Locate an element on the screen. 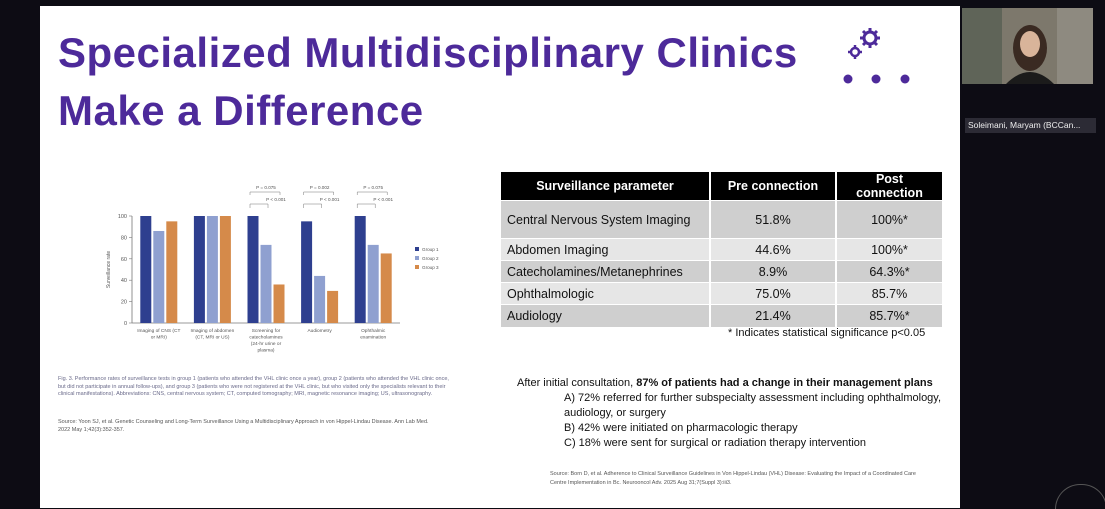  param-cell: Ophthalmologic is located at coordinates (606, 293).